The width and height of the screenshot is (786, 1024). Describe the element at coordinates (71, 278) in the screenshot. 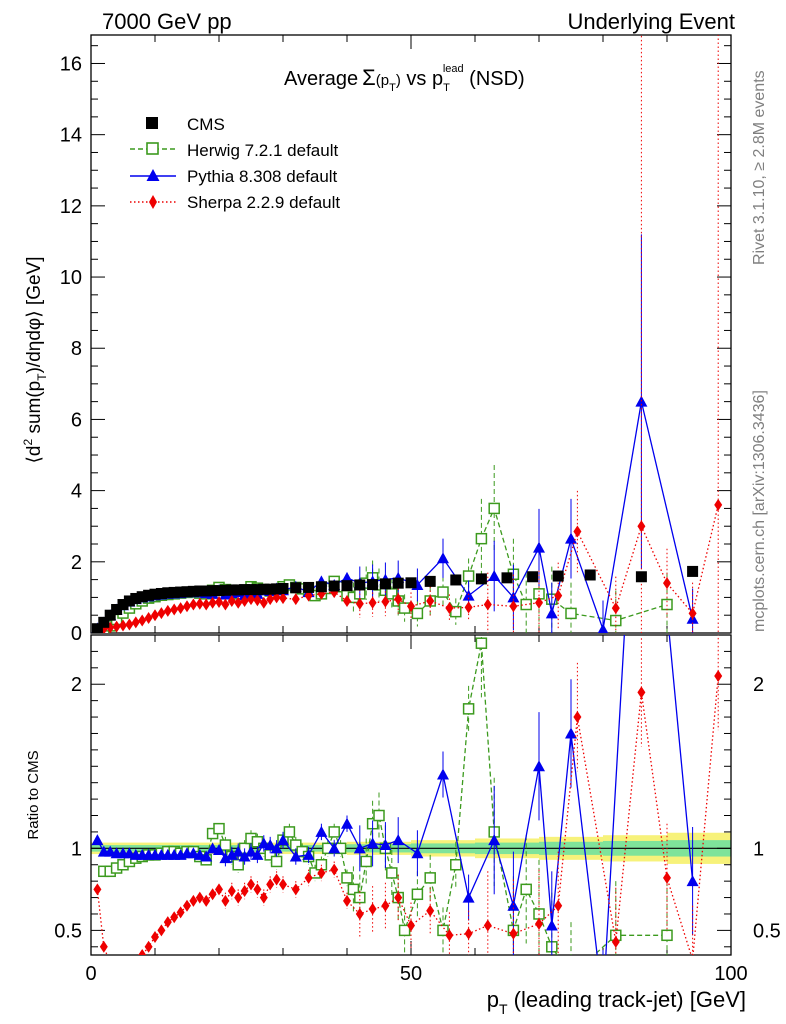

I see `y-tick-label: 10` at that location.